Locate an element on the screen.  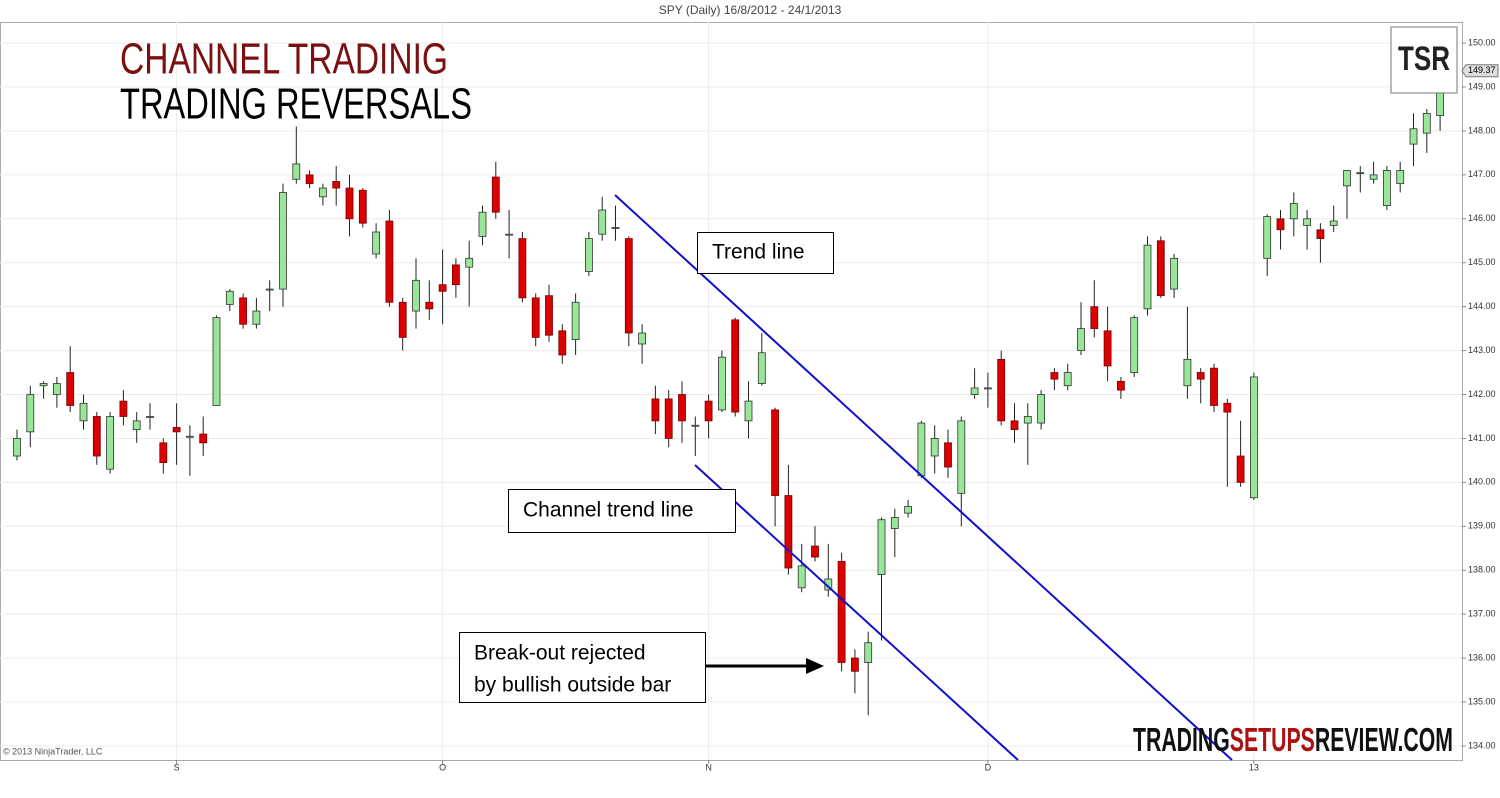
logo: TSR is located at coordinates (1424, 59).